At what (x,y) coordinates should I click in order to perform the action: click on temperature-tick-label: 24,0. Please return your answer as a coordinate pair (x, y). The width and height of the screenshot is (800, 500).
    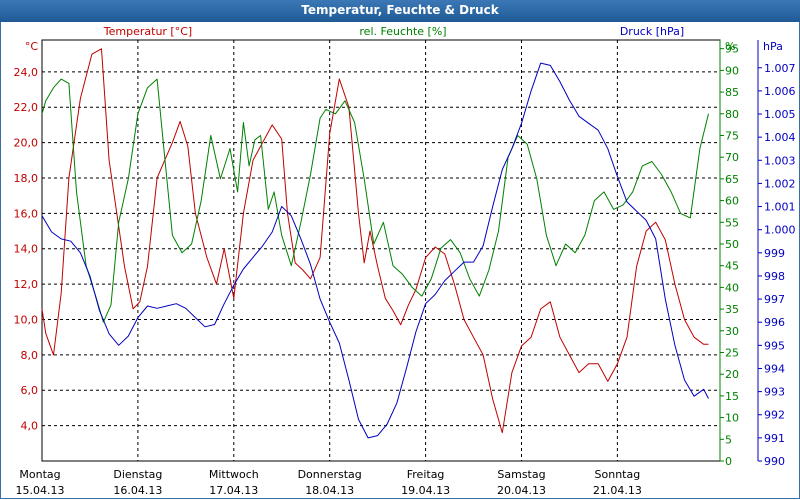
    Looking at the image, I should click on (26, 72).